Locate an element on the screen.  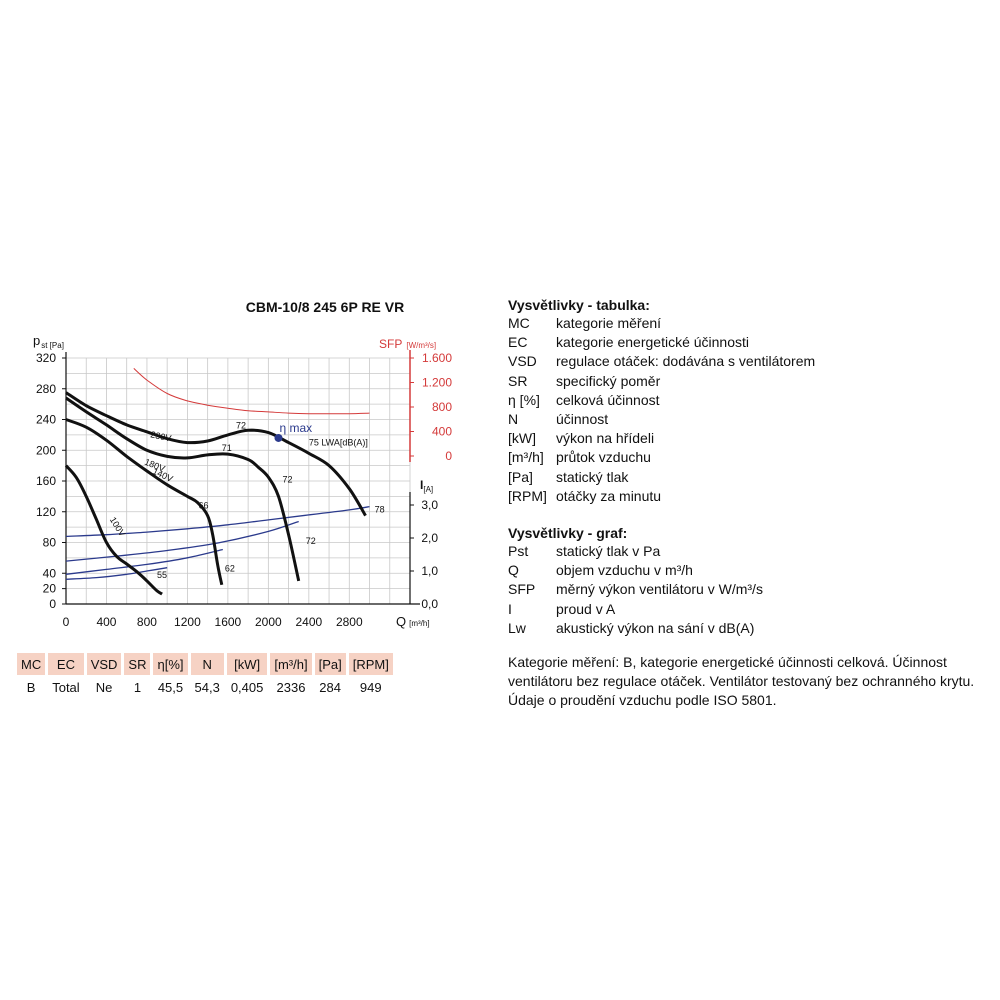
legend-abbr: I is located at coordinates (510, 608).